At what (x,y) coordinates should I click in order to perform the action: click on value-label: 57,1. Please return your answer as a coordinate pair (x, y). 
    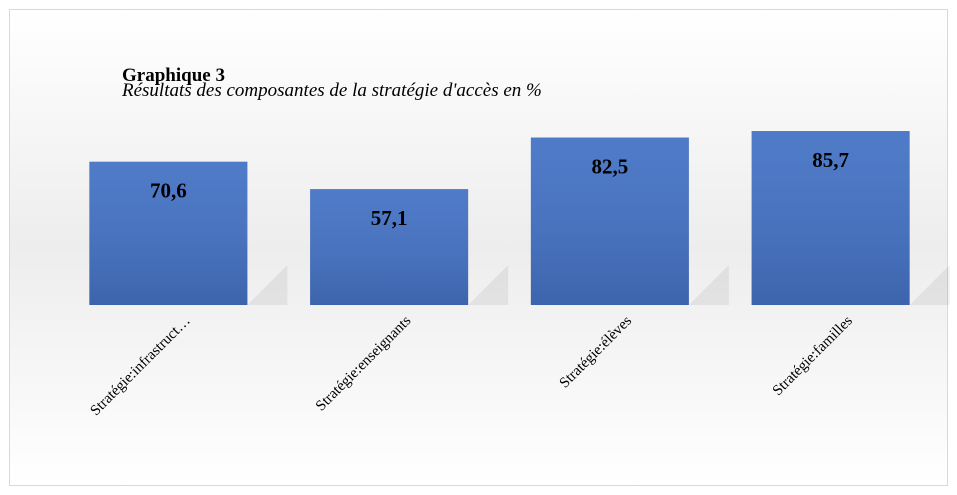
    Looking at the image, I should click on (389, 218).